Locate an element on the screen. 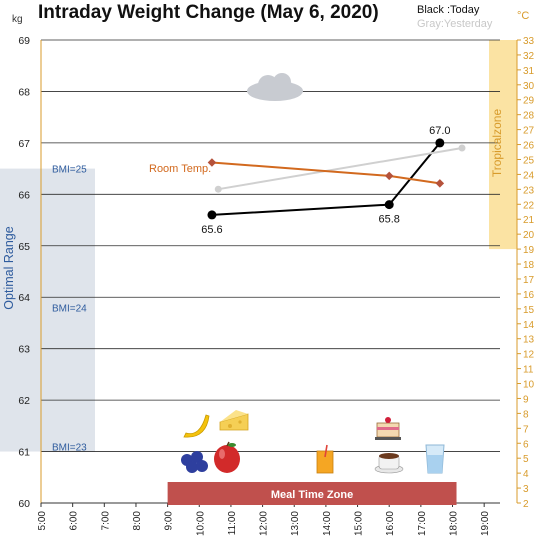 The width and height of the screenshot is (535, 540). x-tick-label: 15:00 is located at coordinates (359, 523).